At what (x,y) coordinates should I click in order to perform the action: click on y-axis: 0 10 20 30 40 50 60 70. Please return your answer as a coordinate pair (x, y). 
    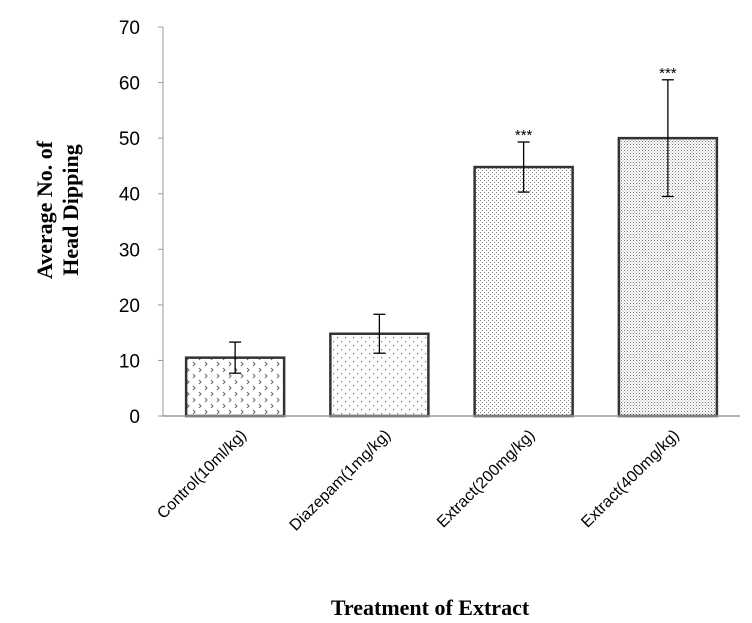
    Looking at the image, I should click on (141, 223).